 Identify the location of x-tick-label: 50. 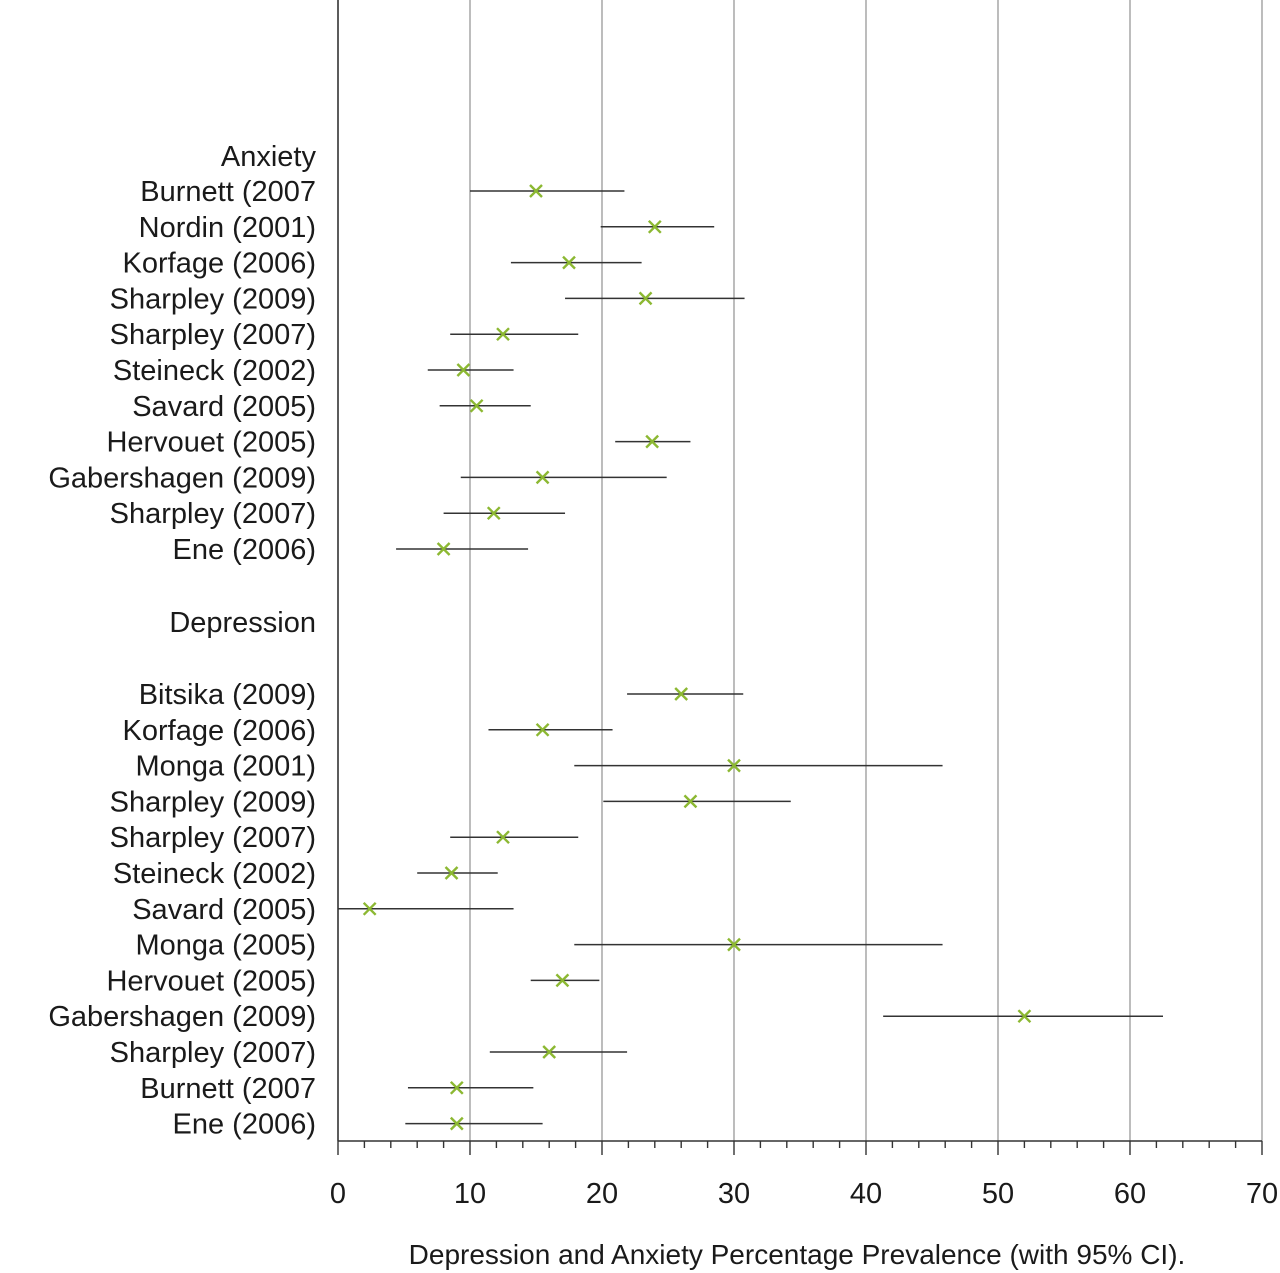
(998, 1194).